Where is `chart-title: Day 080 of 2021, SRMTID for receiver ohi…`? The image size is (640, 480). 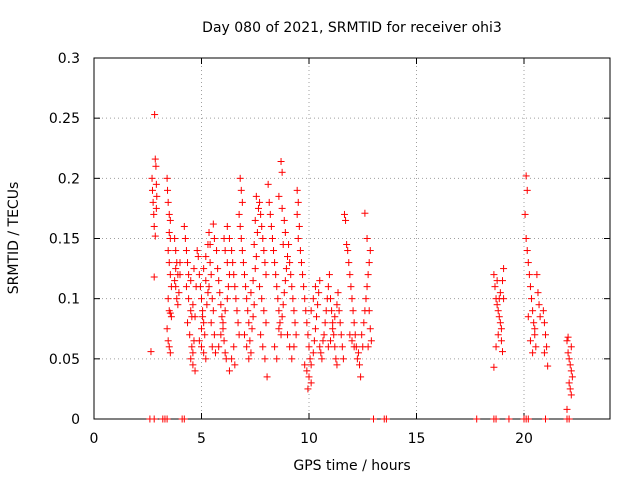 chart-title: Day 080 of 2021, SRMTID for receiver ohi… is located at coordinates (352, 28).